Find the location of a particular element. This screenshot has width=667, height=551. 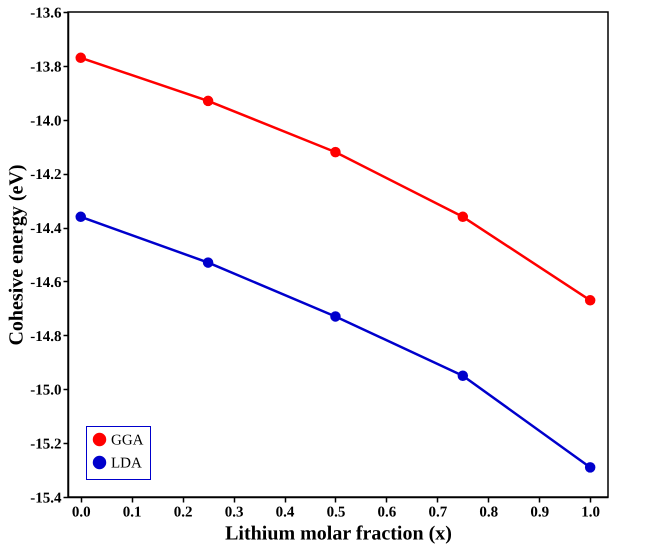

x-tick-label: 0.7 is located at coordinates (438, 512).